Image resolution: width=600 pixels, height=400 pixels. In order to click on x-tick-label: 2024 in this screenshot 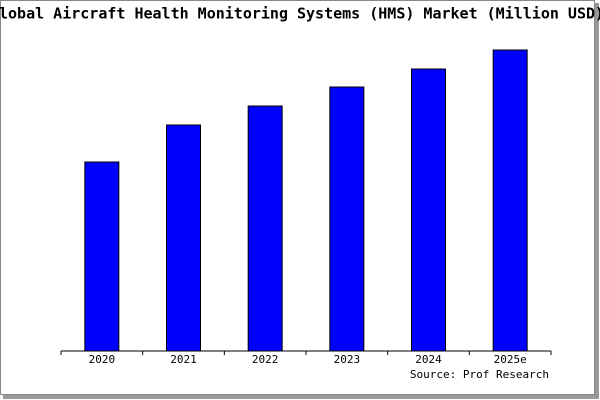, I will do `click(428, 359)`.